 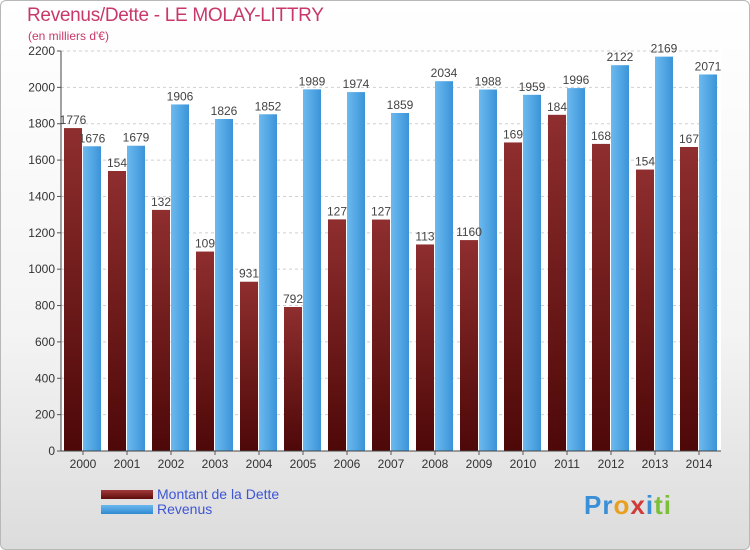 What do you see at coordinates (171, 464) in the screenshot?
I see `x-tick-label-2002: 2002` at bounding box center [171, 464].